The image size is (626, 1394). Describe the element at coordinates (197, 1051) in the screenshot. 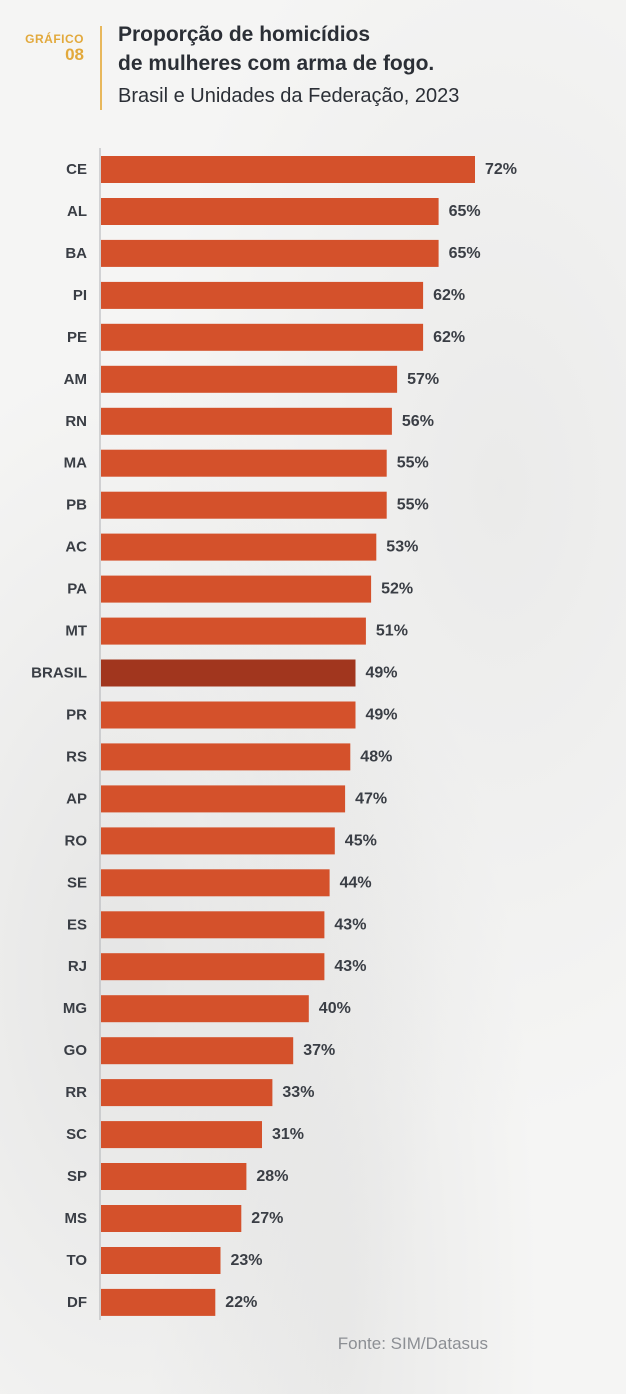

I see `bar-go` at that location.